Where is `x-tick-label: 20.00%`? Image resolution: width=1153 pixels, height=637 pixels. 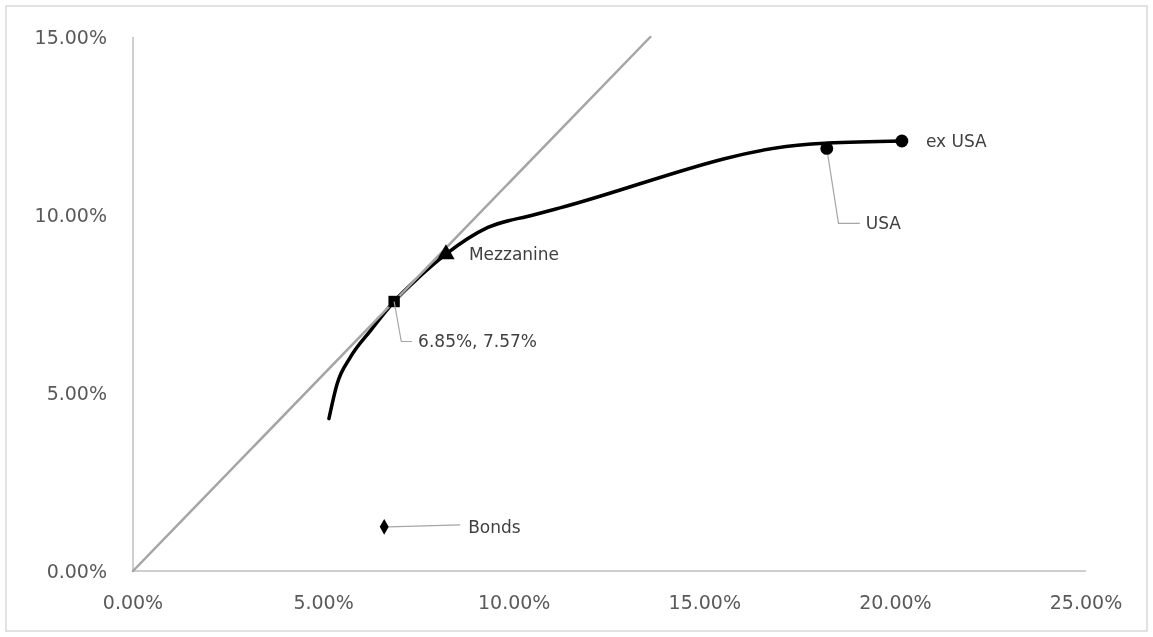
x-tick-label: 20.00% is located at coordinates (895, 602).